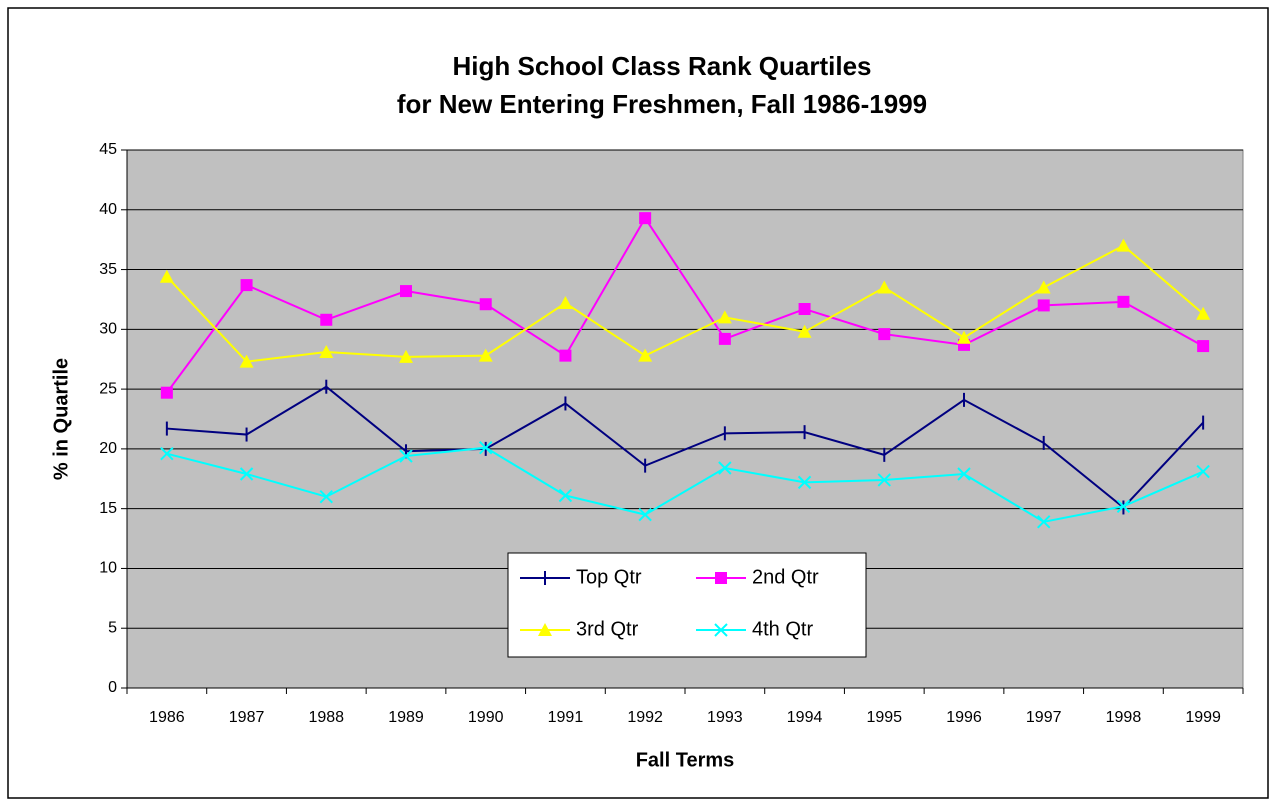 This screenshot has height=808, width=1277. What do you see at coordinates (486, 717) in the screenshot?
I see `x-tick-label: 1990` at bounding box center [486, 717].